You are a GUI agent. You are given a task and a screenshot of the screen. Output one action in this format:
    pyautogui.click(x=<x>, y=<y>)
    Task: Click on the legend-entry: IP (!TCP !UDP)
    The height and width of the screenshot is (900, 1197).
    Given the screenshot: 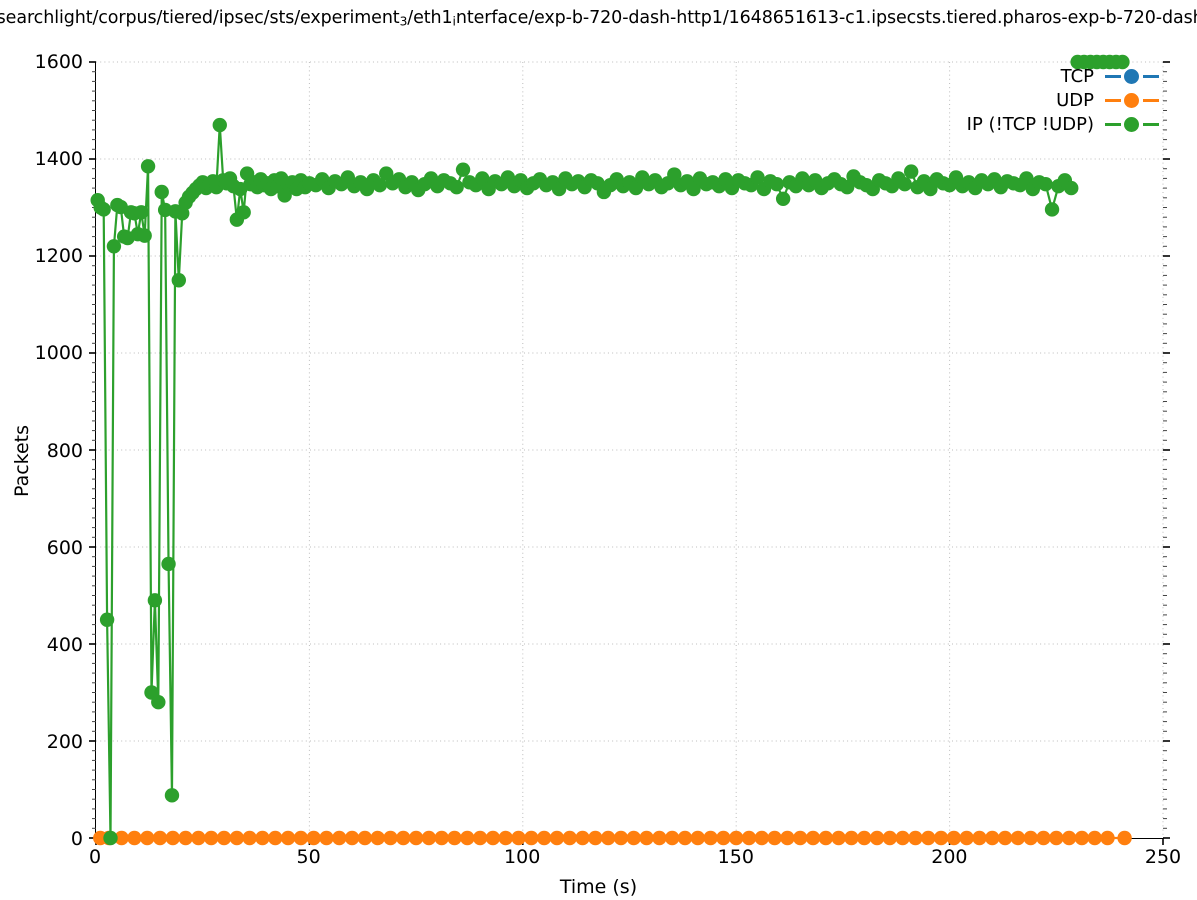 What is the action you would take?
    pyautogui.click(x=1064, y=124)
    